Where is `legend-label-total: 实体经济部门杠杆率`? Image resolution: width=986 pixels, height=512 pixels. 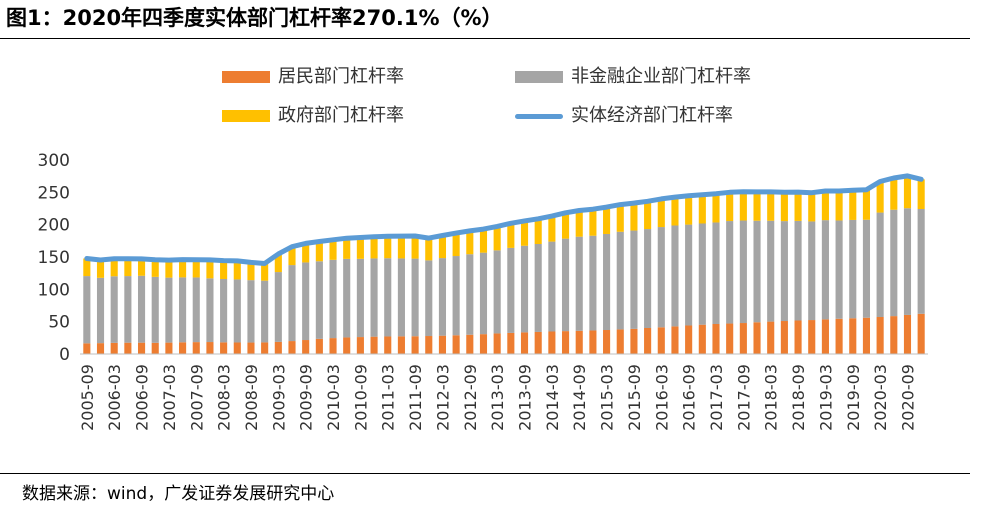
legend-label-total: 实体经济部门杠杆率 is located at coordinates (652, 115).